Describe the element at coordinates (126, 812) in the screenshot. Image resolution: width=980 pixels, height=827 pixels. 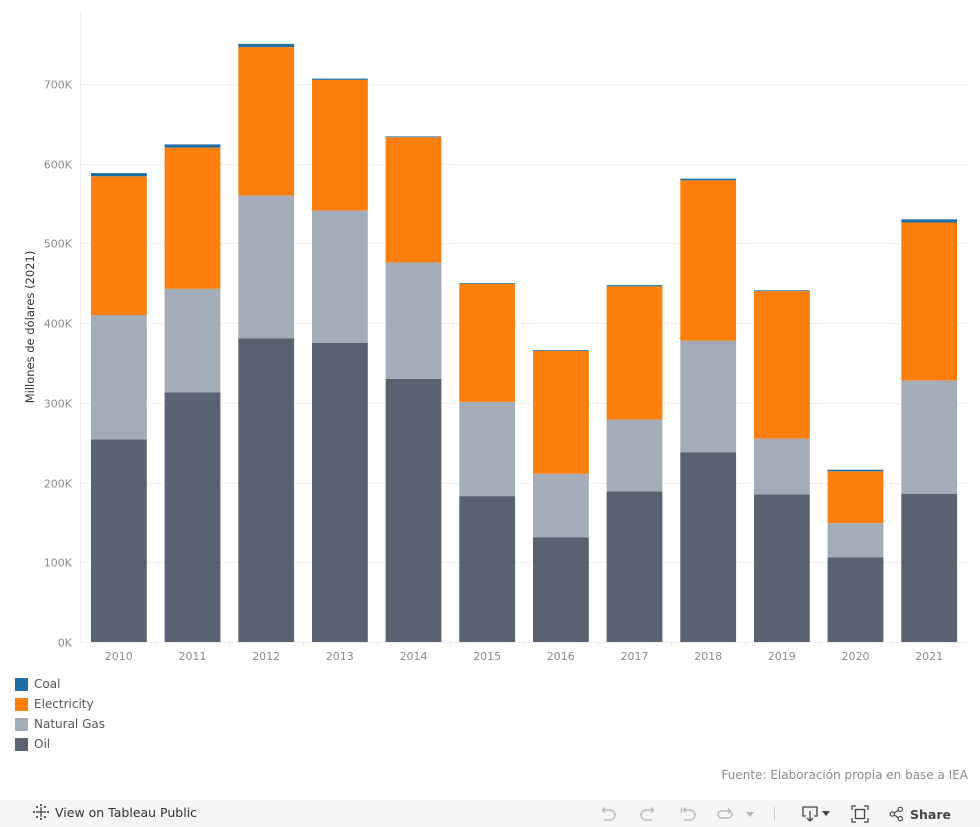
I see `view-on-tableau-public-label: View on Tableau Public` at that location.